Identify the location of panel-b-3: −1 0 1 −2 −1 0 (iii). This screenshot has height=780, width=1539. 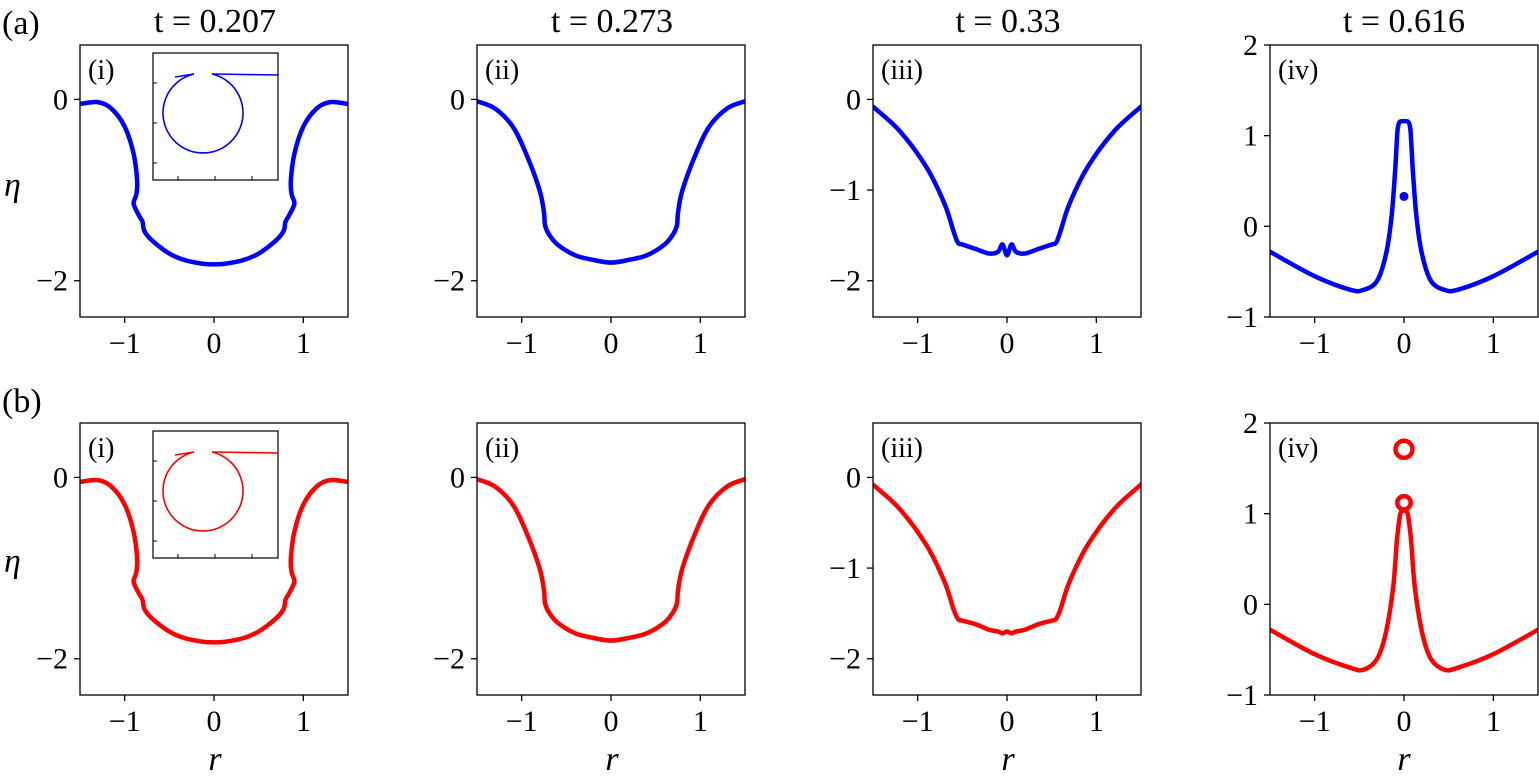
(985, 580).